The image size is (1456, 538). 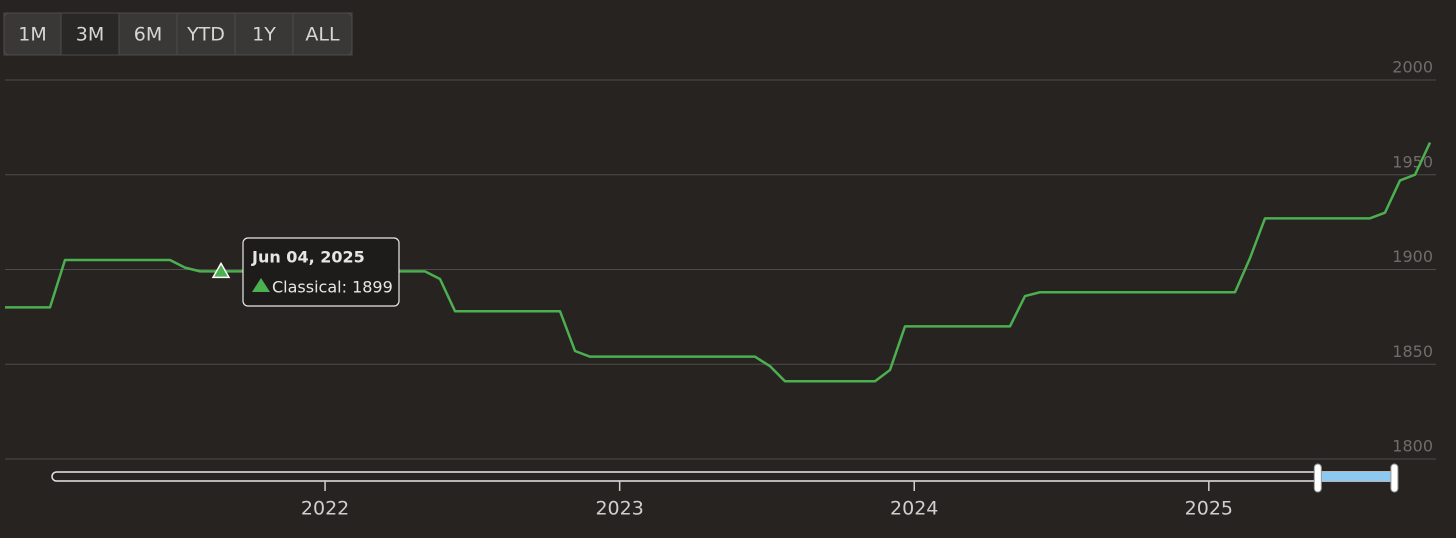 I want to click on x-tick-label: 2022, so click(x=325, y=509).